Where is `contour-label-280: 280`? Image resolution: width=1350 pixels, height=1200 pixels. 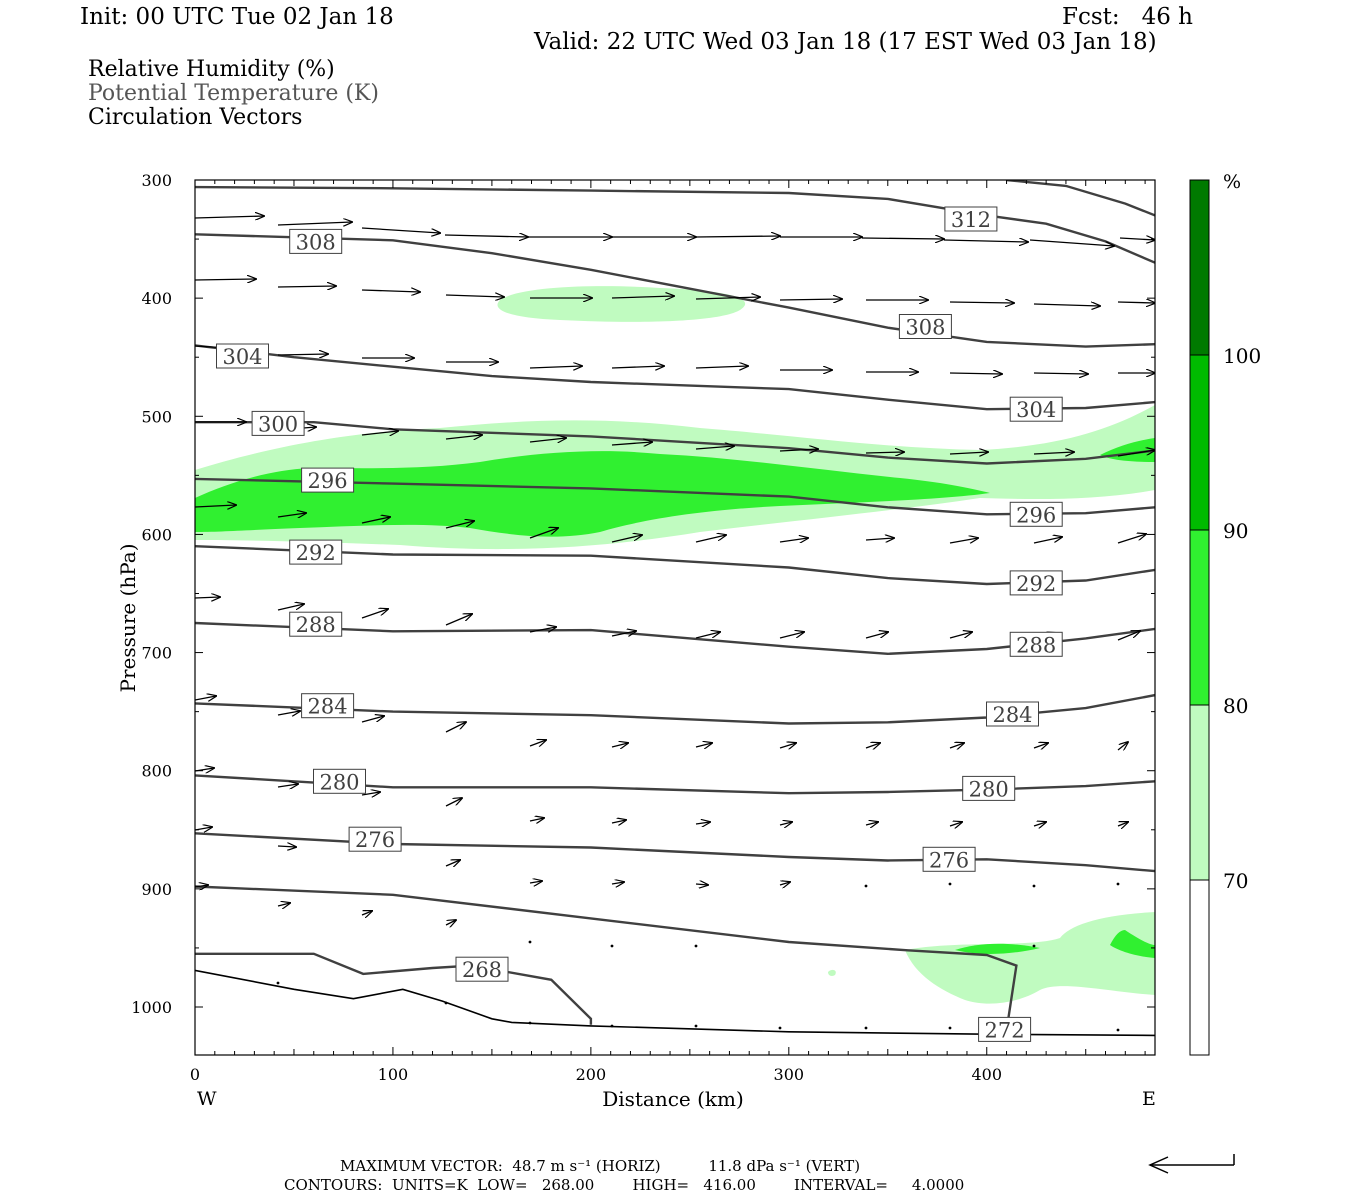 contour-label-280: 280 is located at coordinates (989, 789).